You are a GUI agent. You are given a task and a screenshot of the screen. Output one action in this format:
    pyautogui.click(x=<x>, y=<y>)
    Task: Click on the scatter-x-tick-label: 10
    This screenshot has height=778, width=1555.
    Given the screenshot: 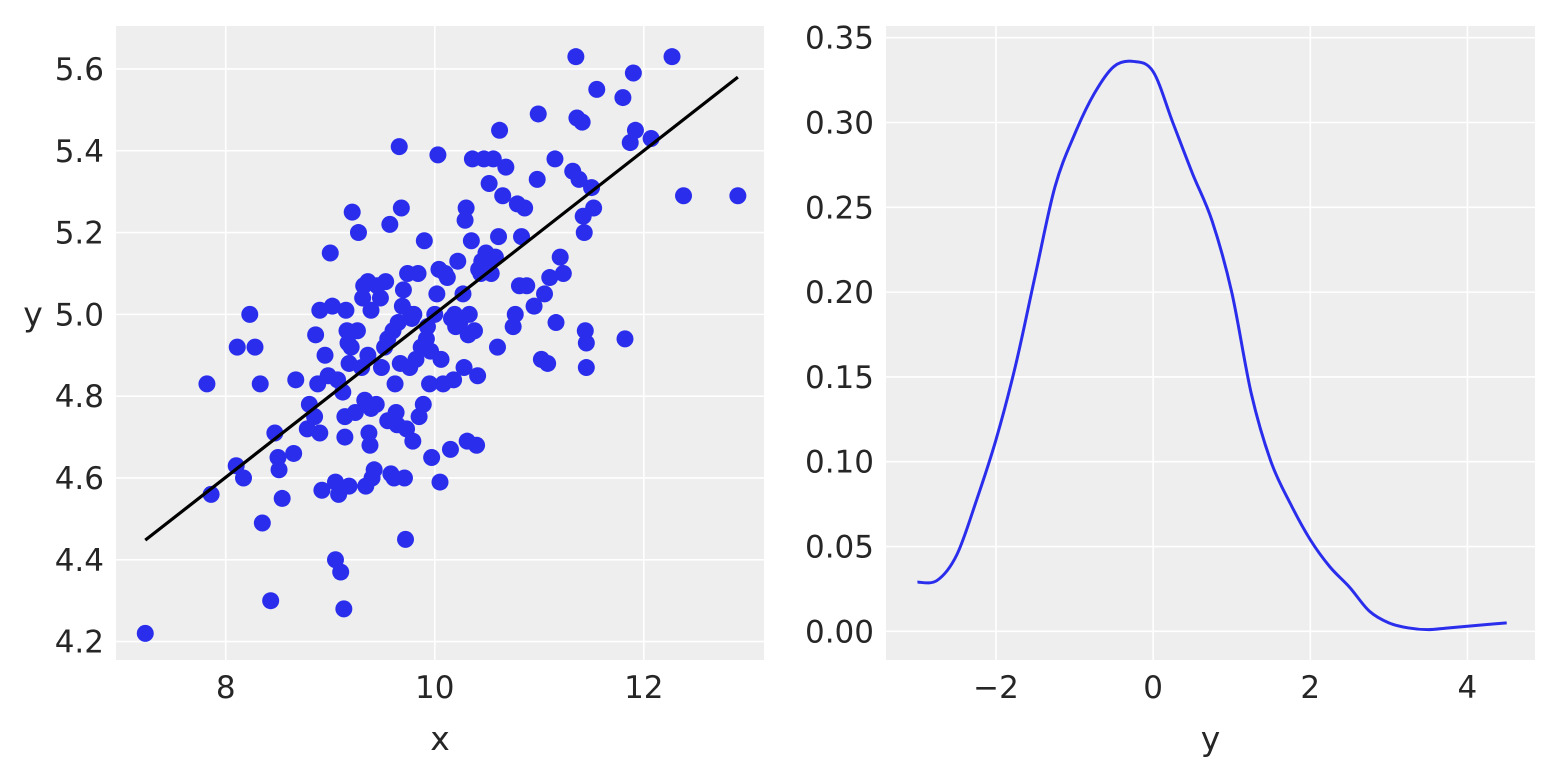 What is the action you would take?
    pyautogui.click(x=434, y=688)
    